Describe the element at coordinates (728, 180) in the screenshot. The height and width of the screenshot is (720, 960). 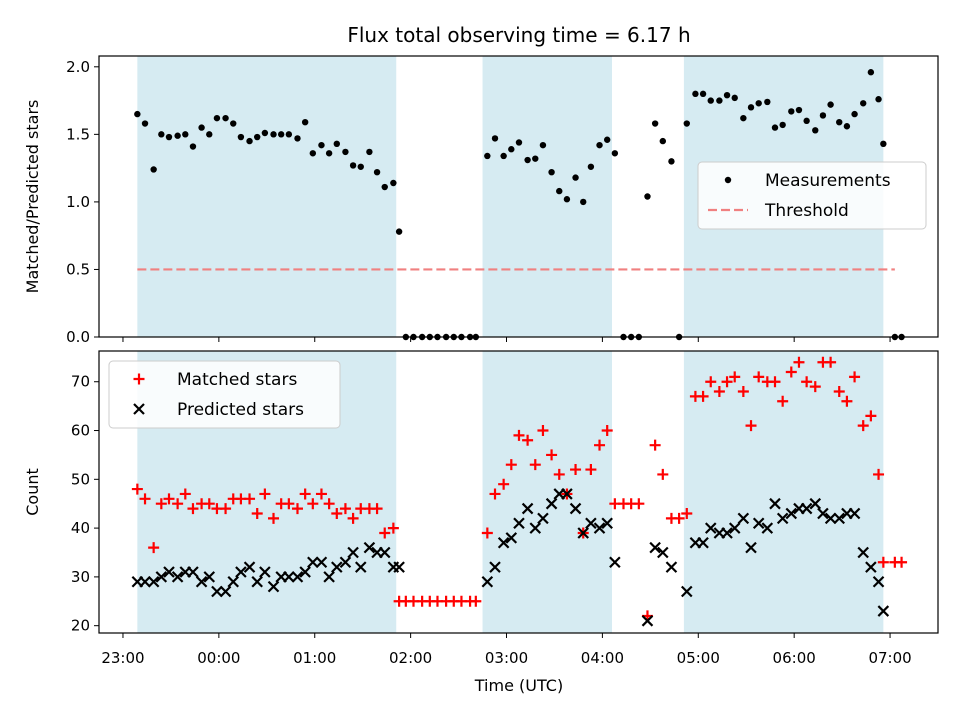
I see `legend-measurement-marker` at that location.